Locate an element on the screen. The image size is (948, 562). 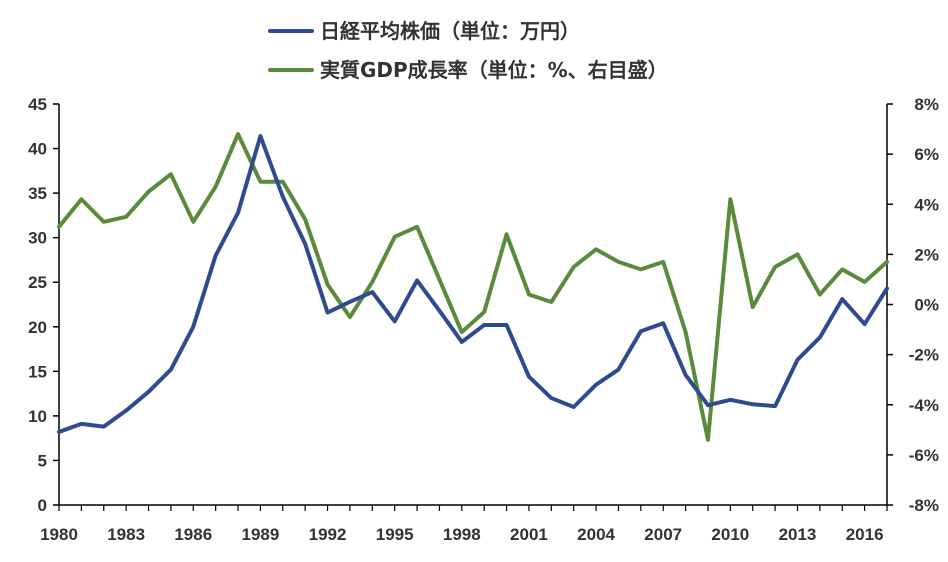
left-tick-label: 0 is located at coordinates (42, 505).